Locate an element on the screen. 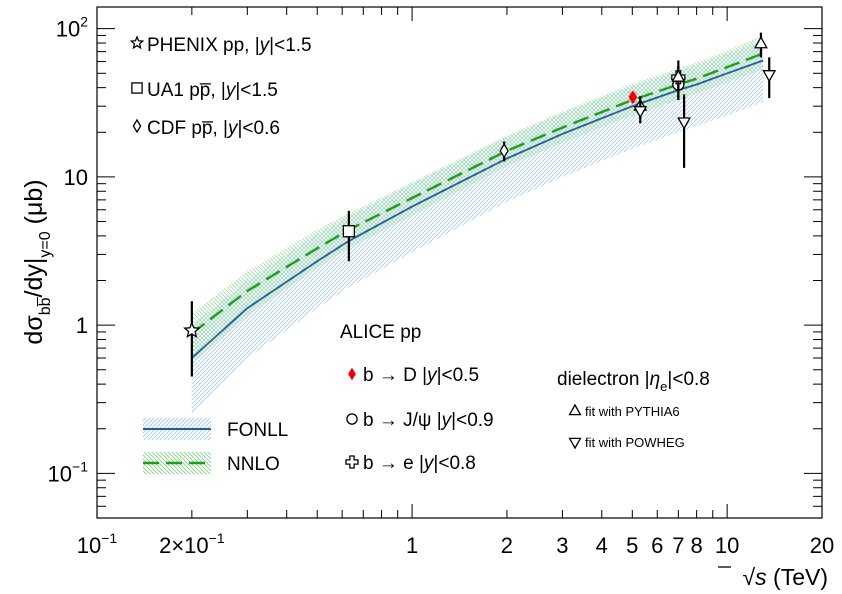 The image size is (842, 594). legend-label: PHENIX pp, |y|<1.5 is located at coordinates (229, 45).